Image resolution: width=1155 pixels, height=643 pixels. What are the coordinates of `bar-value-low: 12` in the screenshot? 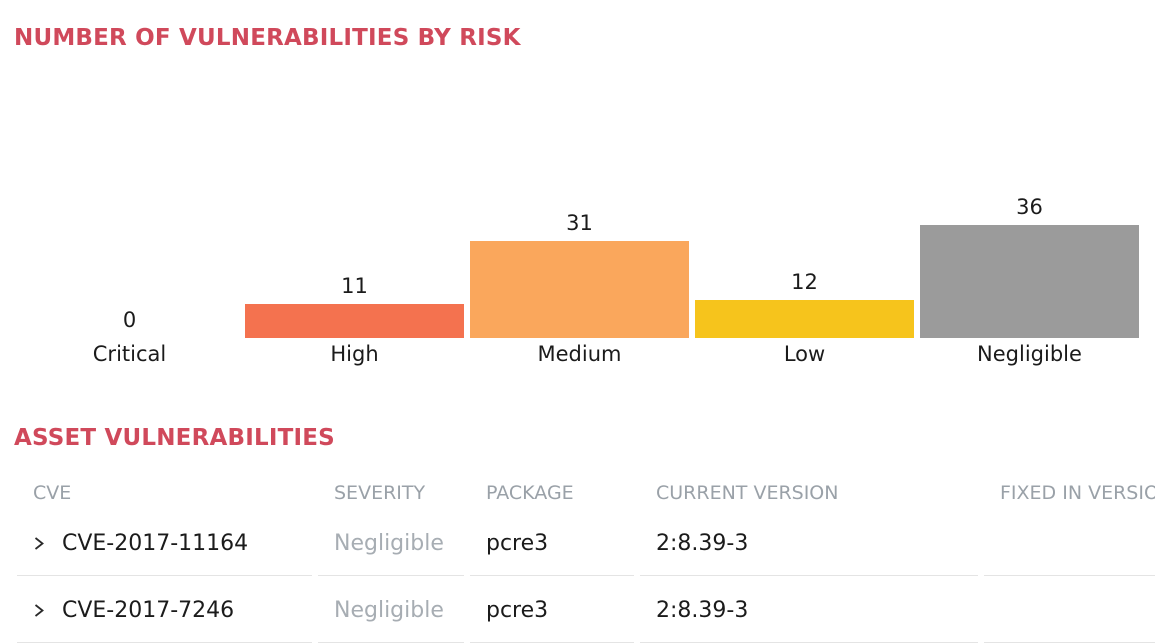 It's located at (804, 282).